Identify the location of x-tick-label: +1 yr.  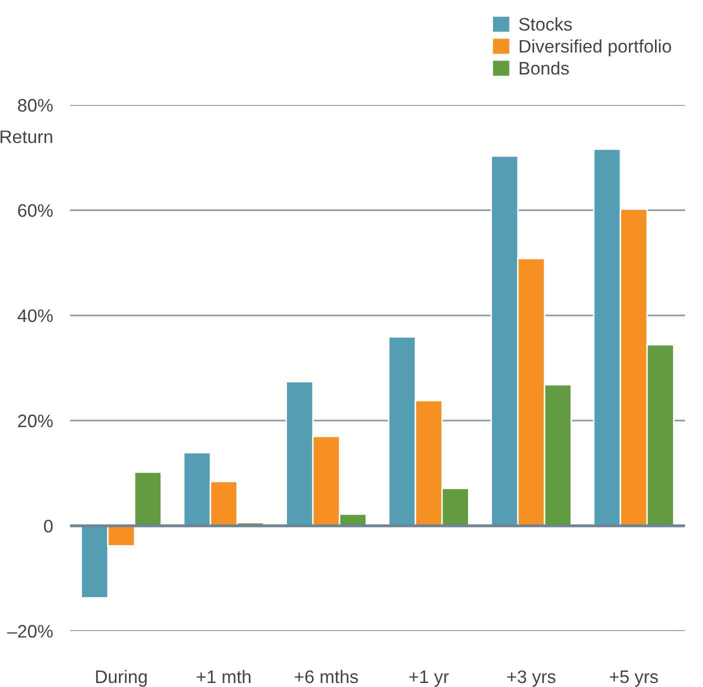
(429, 678).